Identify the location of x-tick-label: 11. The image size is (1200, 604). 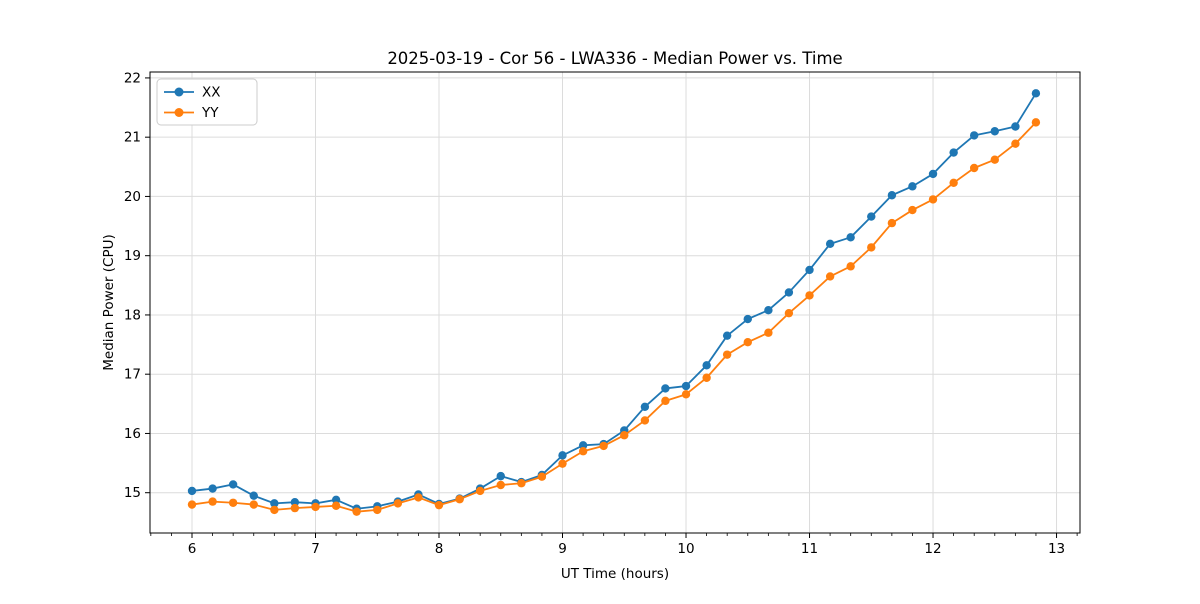
(809, 549).